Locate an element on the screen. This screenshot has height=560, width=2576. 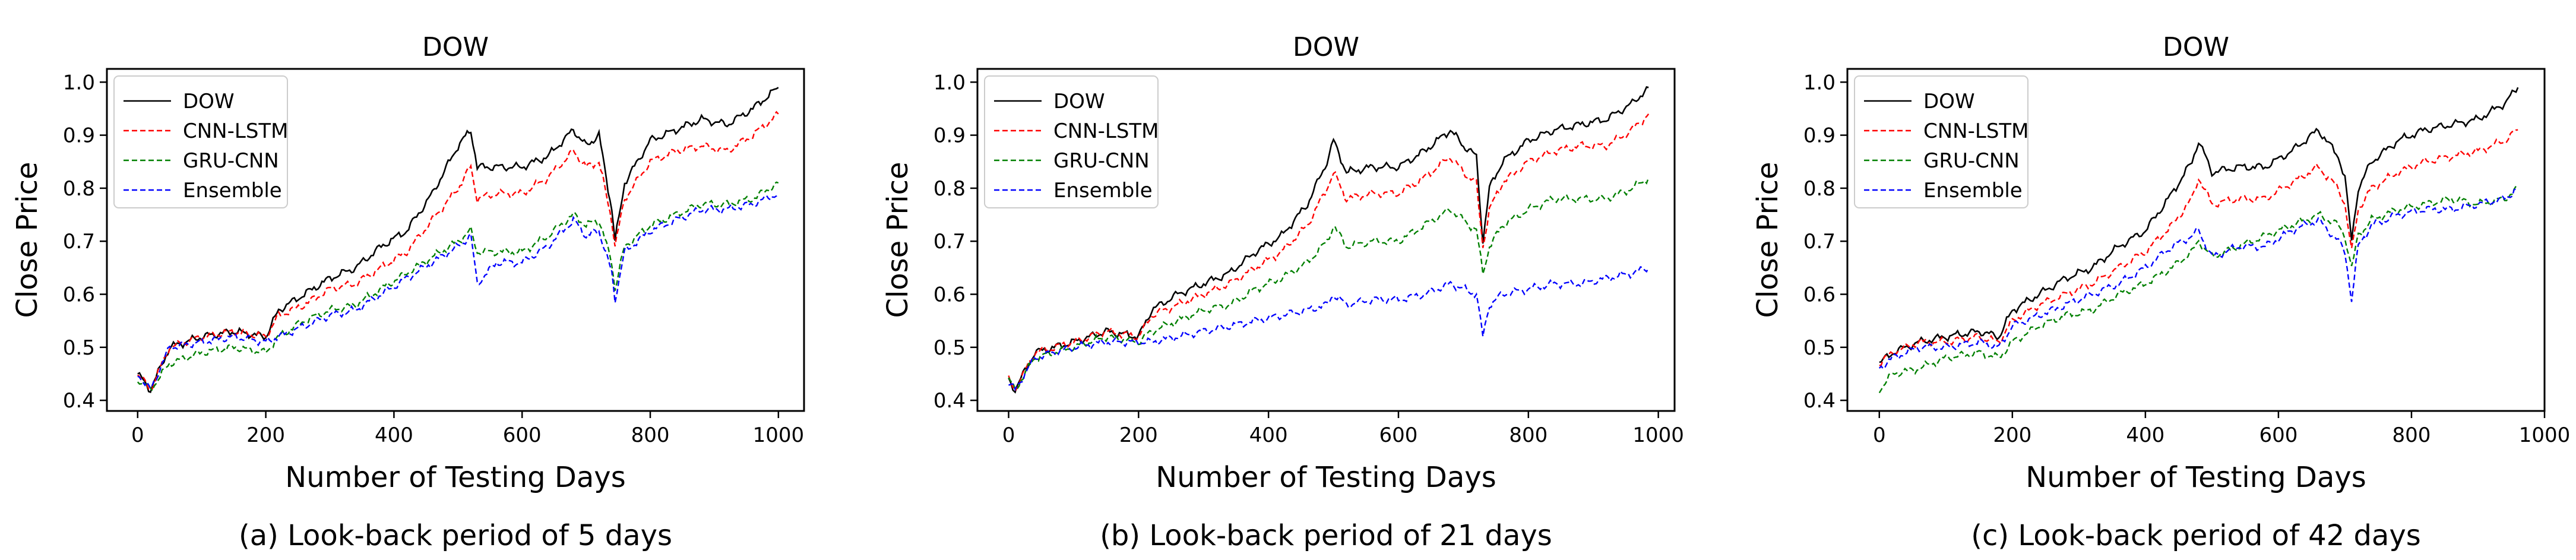
subfigure-caption: (c) Look-back period of 42 days is located at coordinates (2196, 535).